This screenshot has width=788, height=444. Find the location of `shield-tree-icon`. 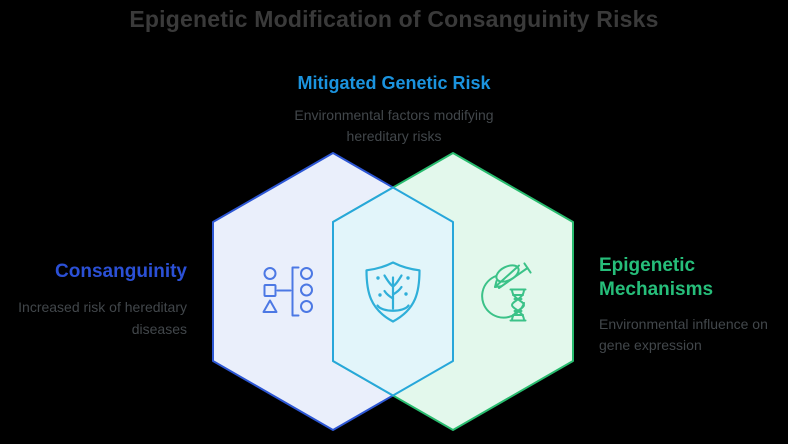

shield-tree-icon is located at coordinates (393, 292).